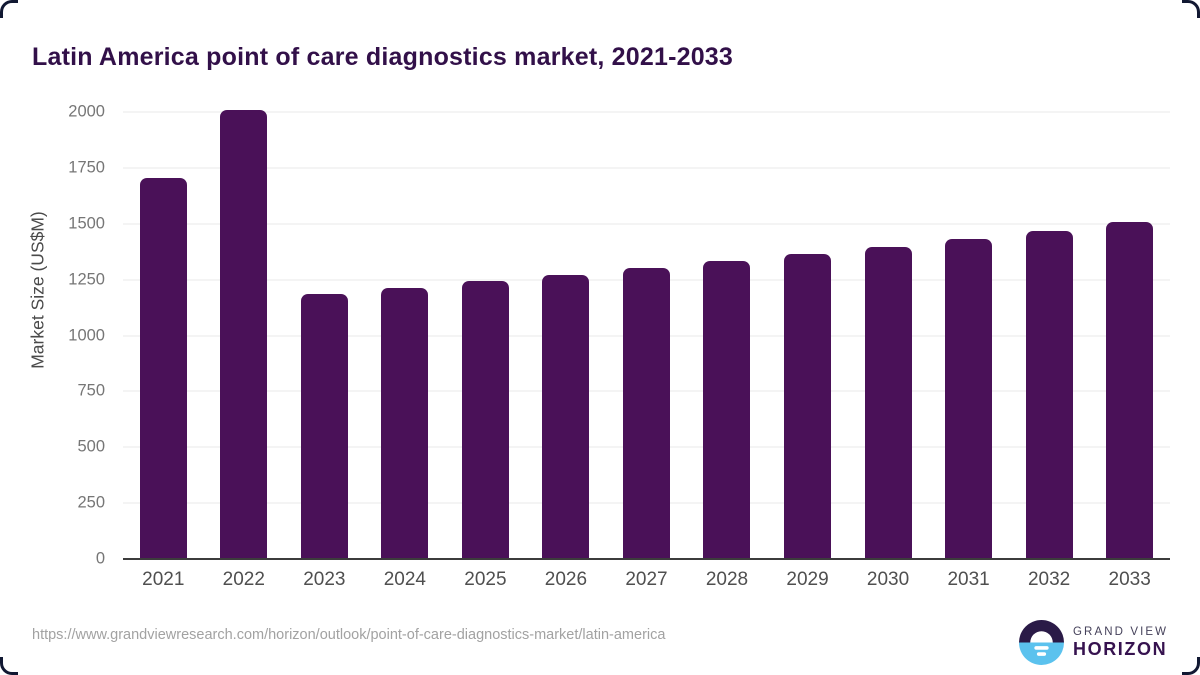  What do you see at coordinates (1191, 9) in the screenshot?
I see `card-corner-top-right` at bounding box center [1191, 9].